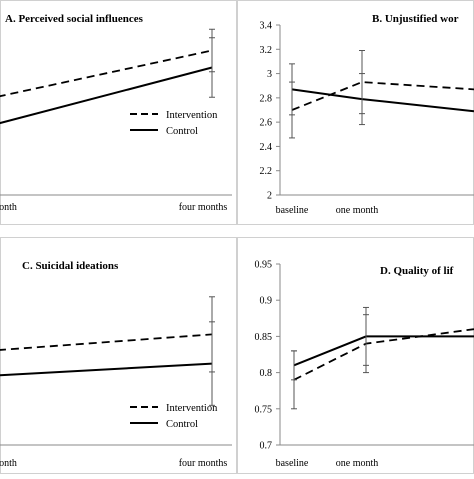 This screenshot has width=474, height=479. Describe the element at coordinates (266, 446) in the screenshot. I see `y-tick-label: 0.7` at that location.